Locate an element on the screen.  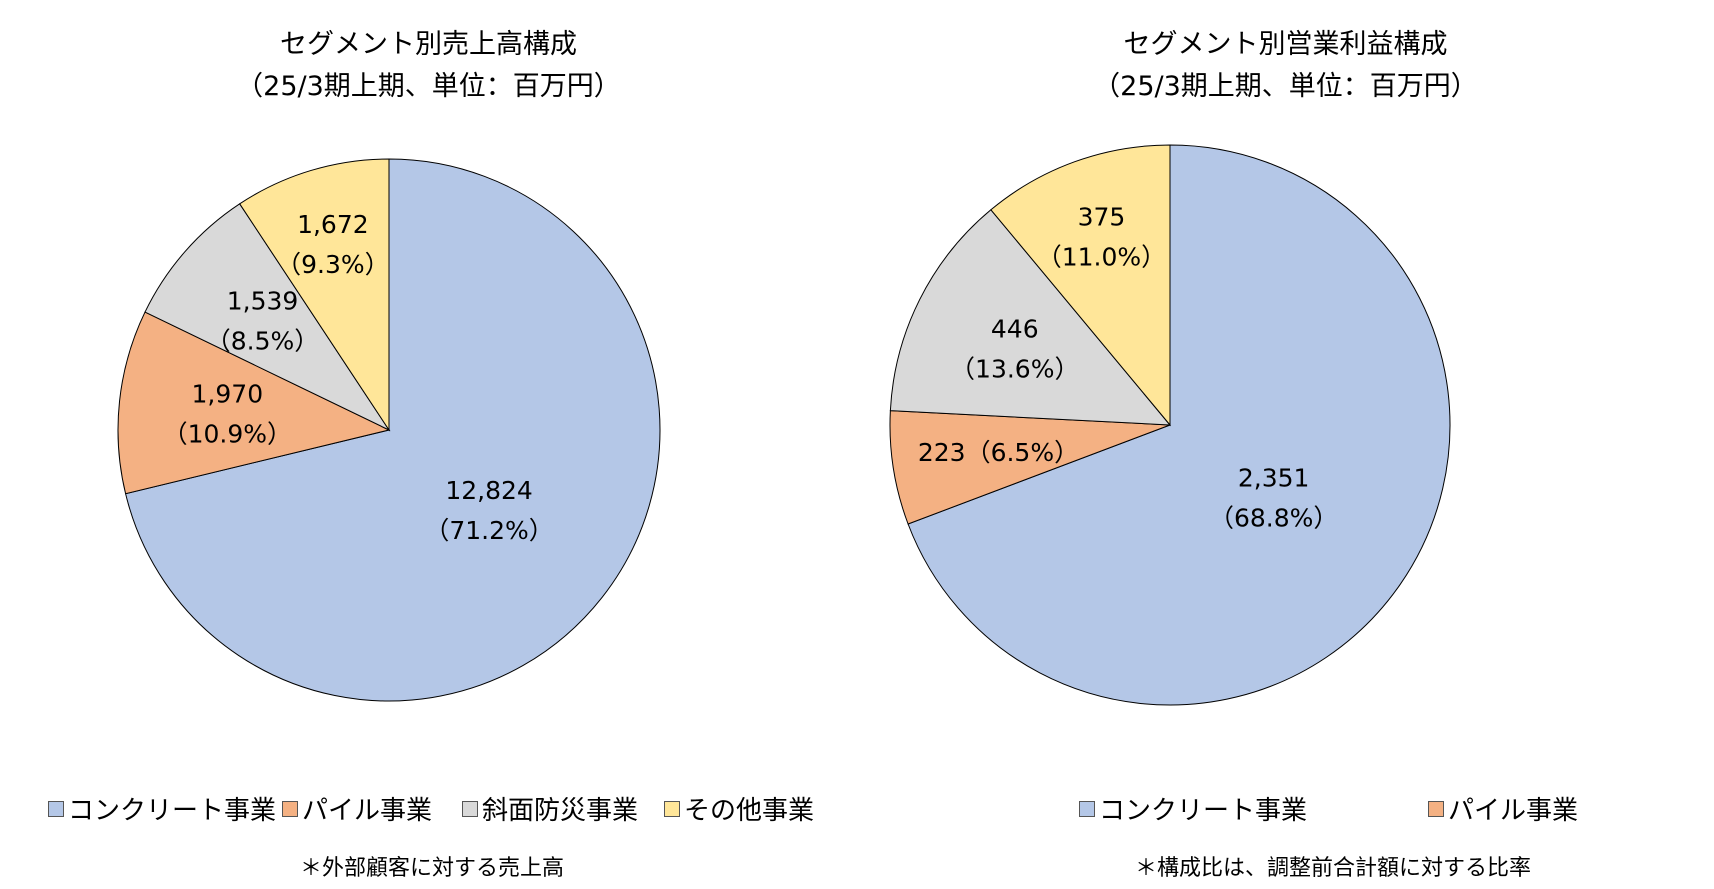
data-label-percent: （10.9%） is located at coordinates (227, 434).